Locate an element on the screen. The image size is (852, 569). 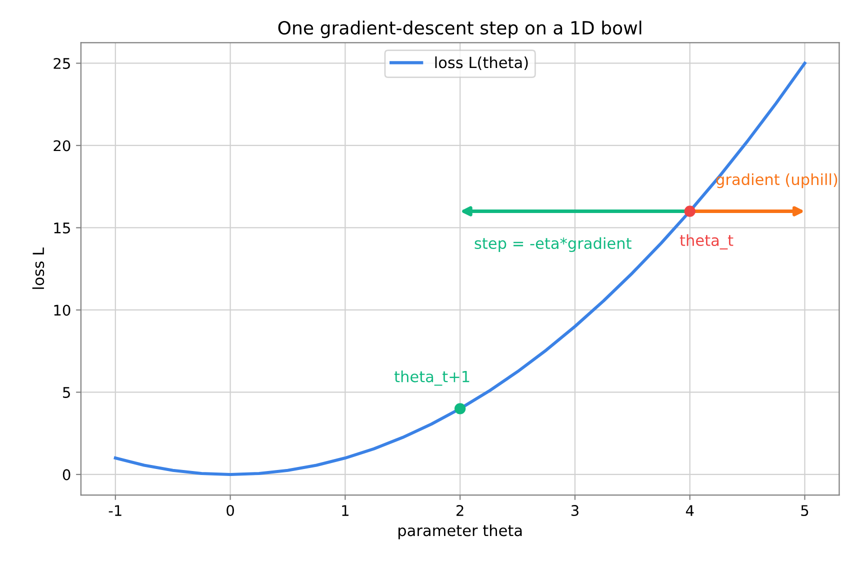
y-tick-label: 5 is located at coordinates (66, 392).